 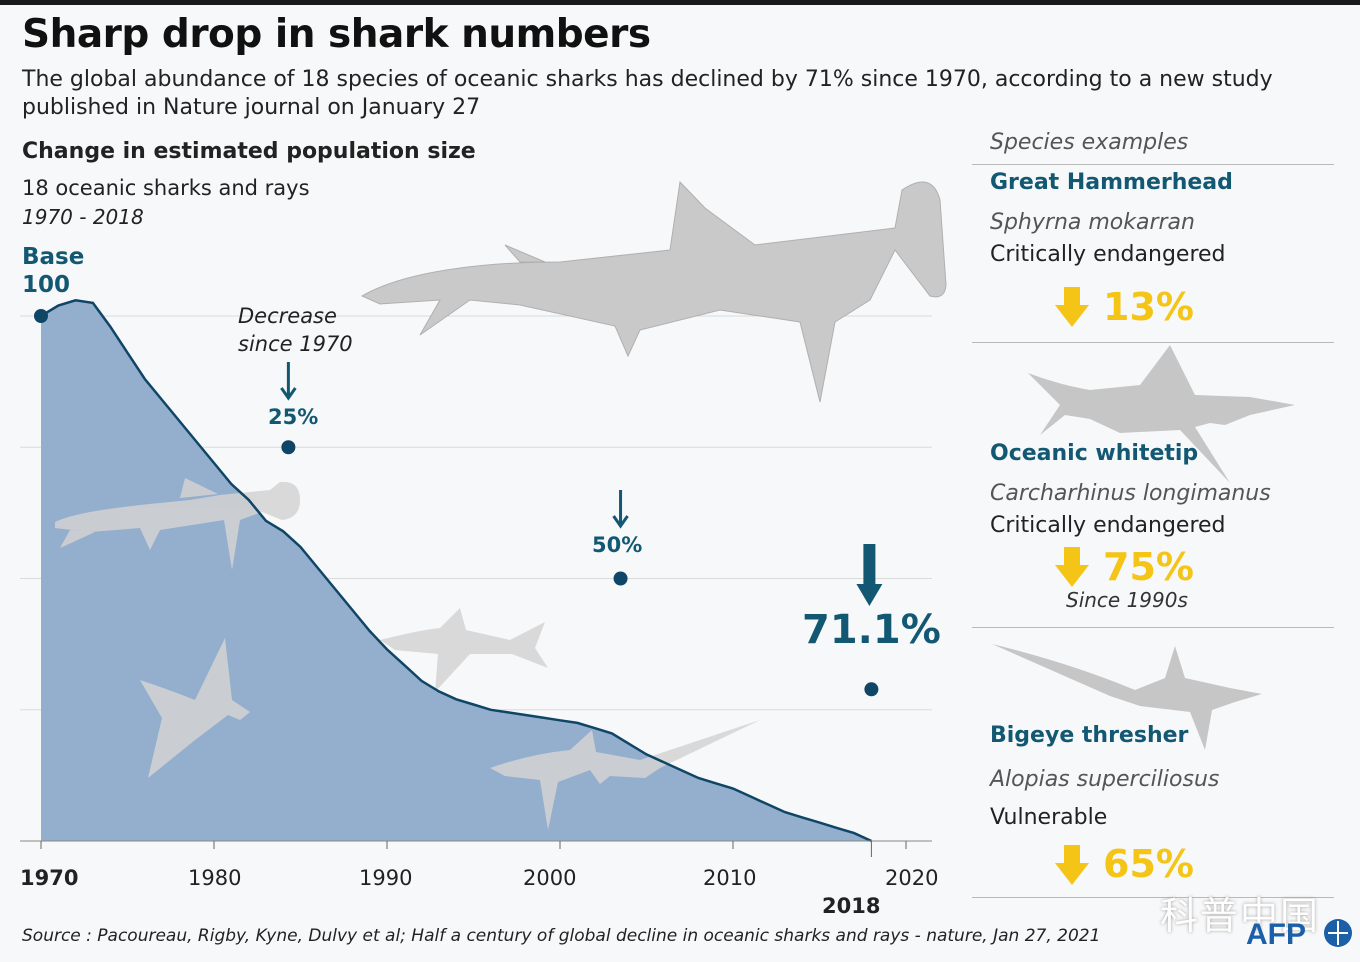 I want to click on species-latin-whitetip: Carcharhinus longimanus, so click(x=1130, y=493).